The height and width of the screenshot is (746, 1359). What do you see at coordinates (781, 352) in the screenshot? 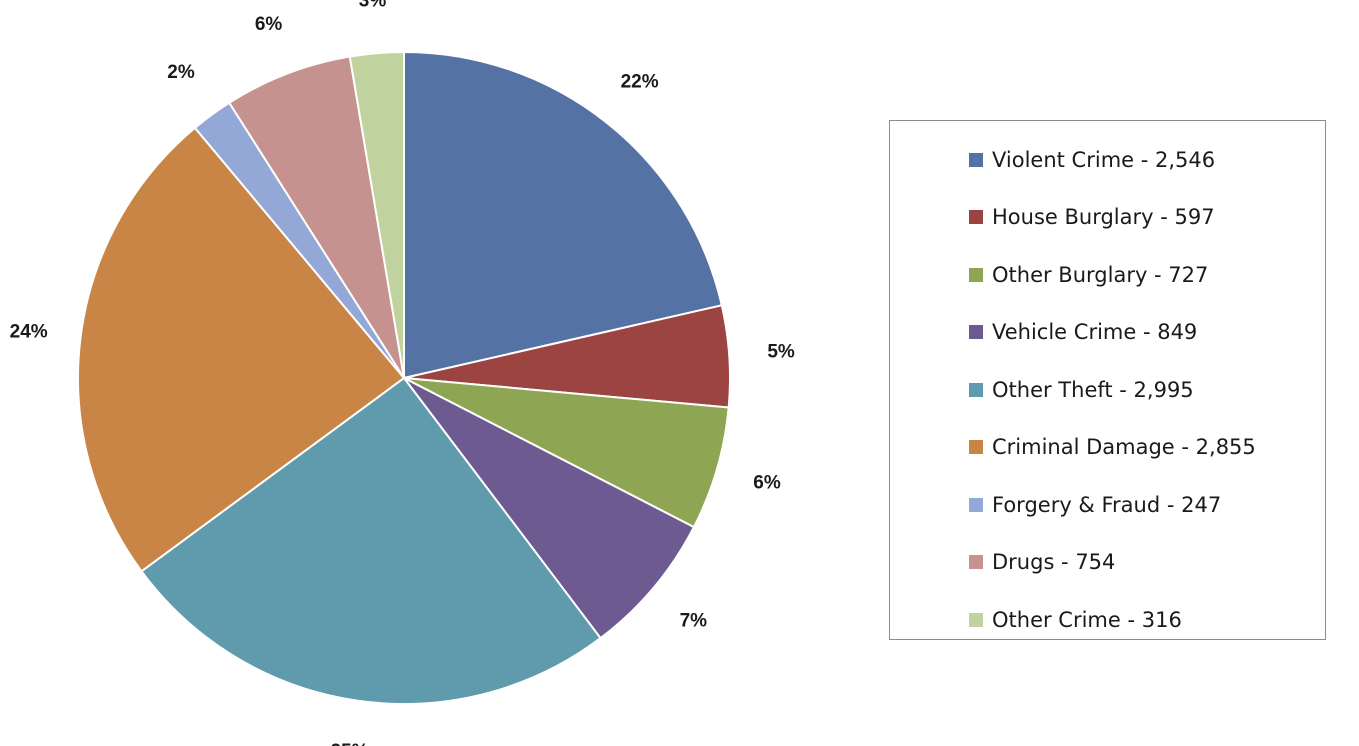
I see `pie-label-house-burglary: 5%` at bounding box center [781, 352].